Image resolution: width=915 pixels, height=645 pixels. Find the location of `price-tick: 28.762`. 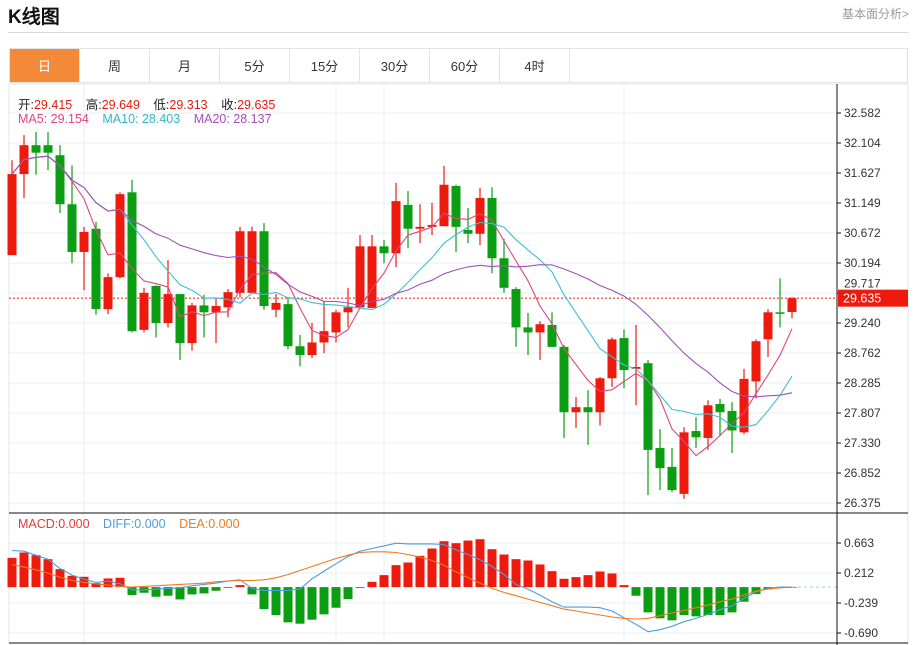

price-tick: 28.762 is located at coordinates (862, 353).